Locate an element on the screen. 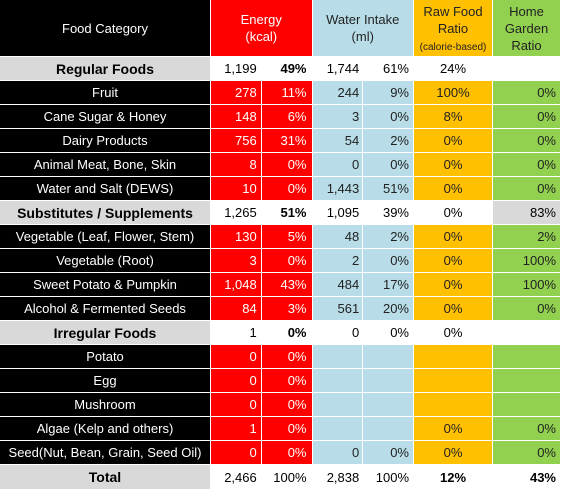 Image resolution: width=561 pixels, height=489 pixels. total-home-ratio: 43% is located at coordinates (527, 477).